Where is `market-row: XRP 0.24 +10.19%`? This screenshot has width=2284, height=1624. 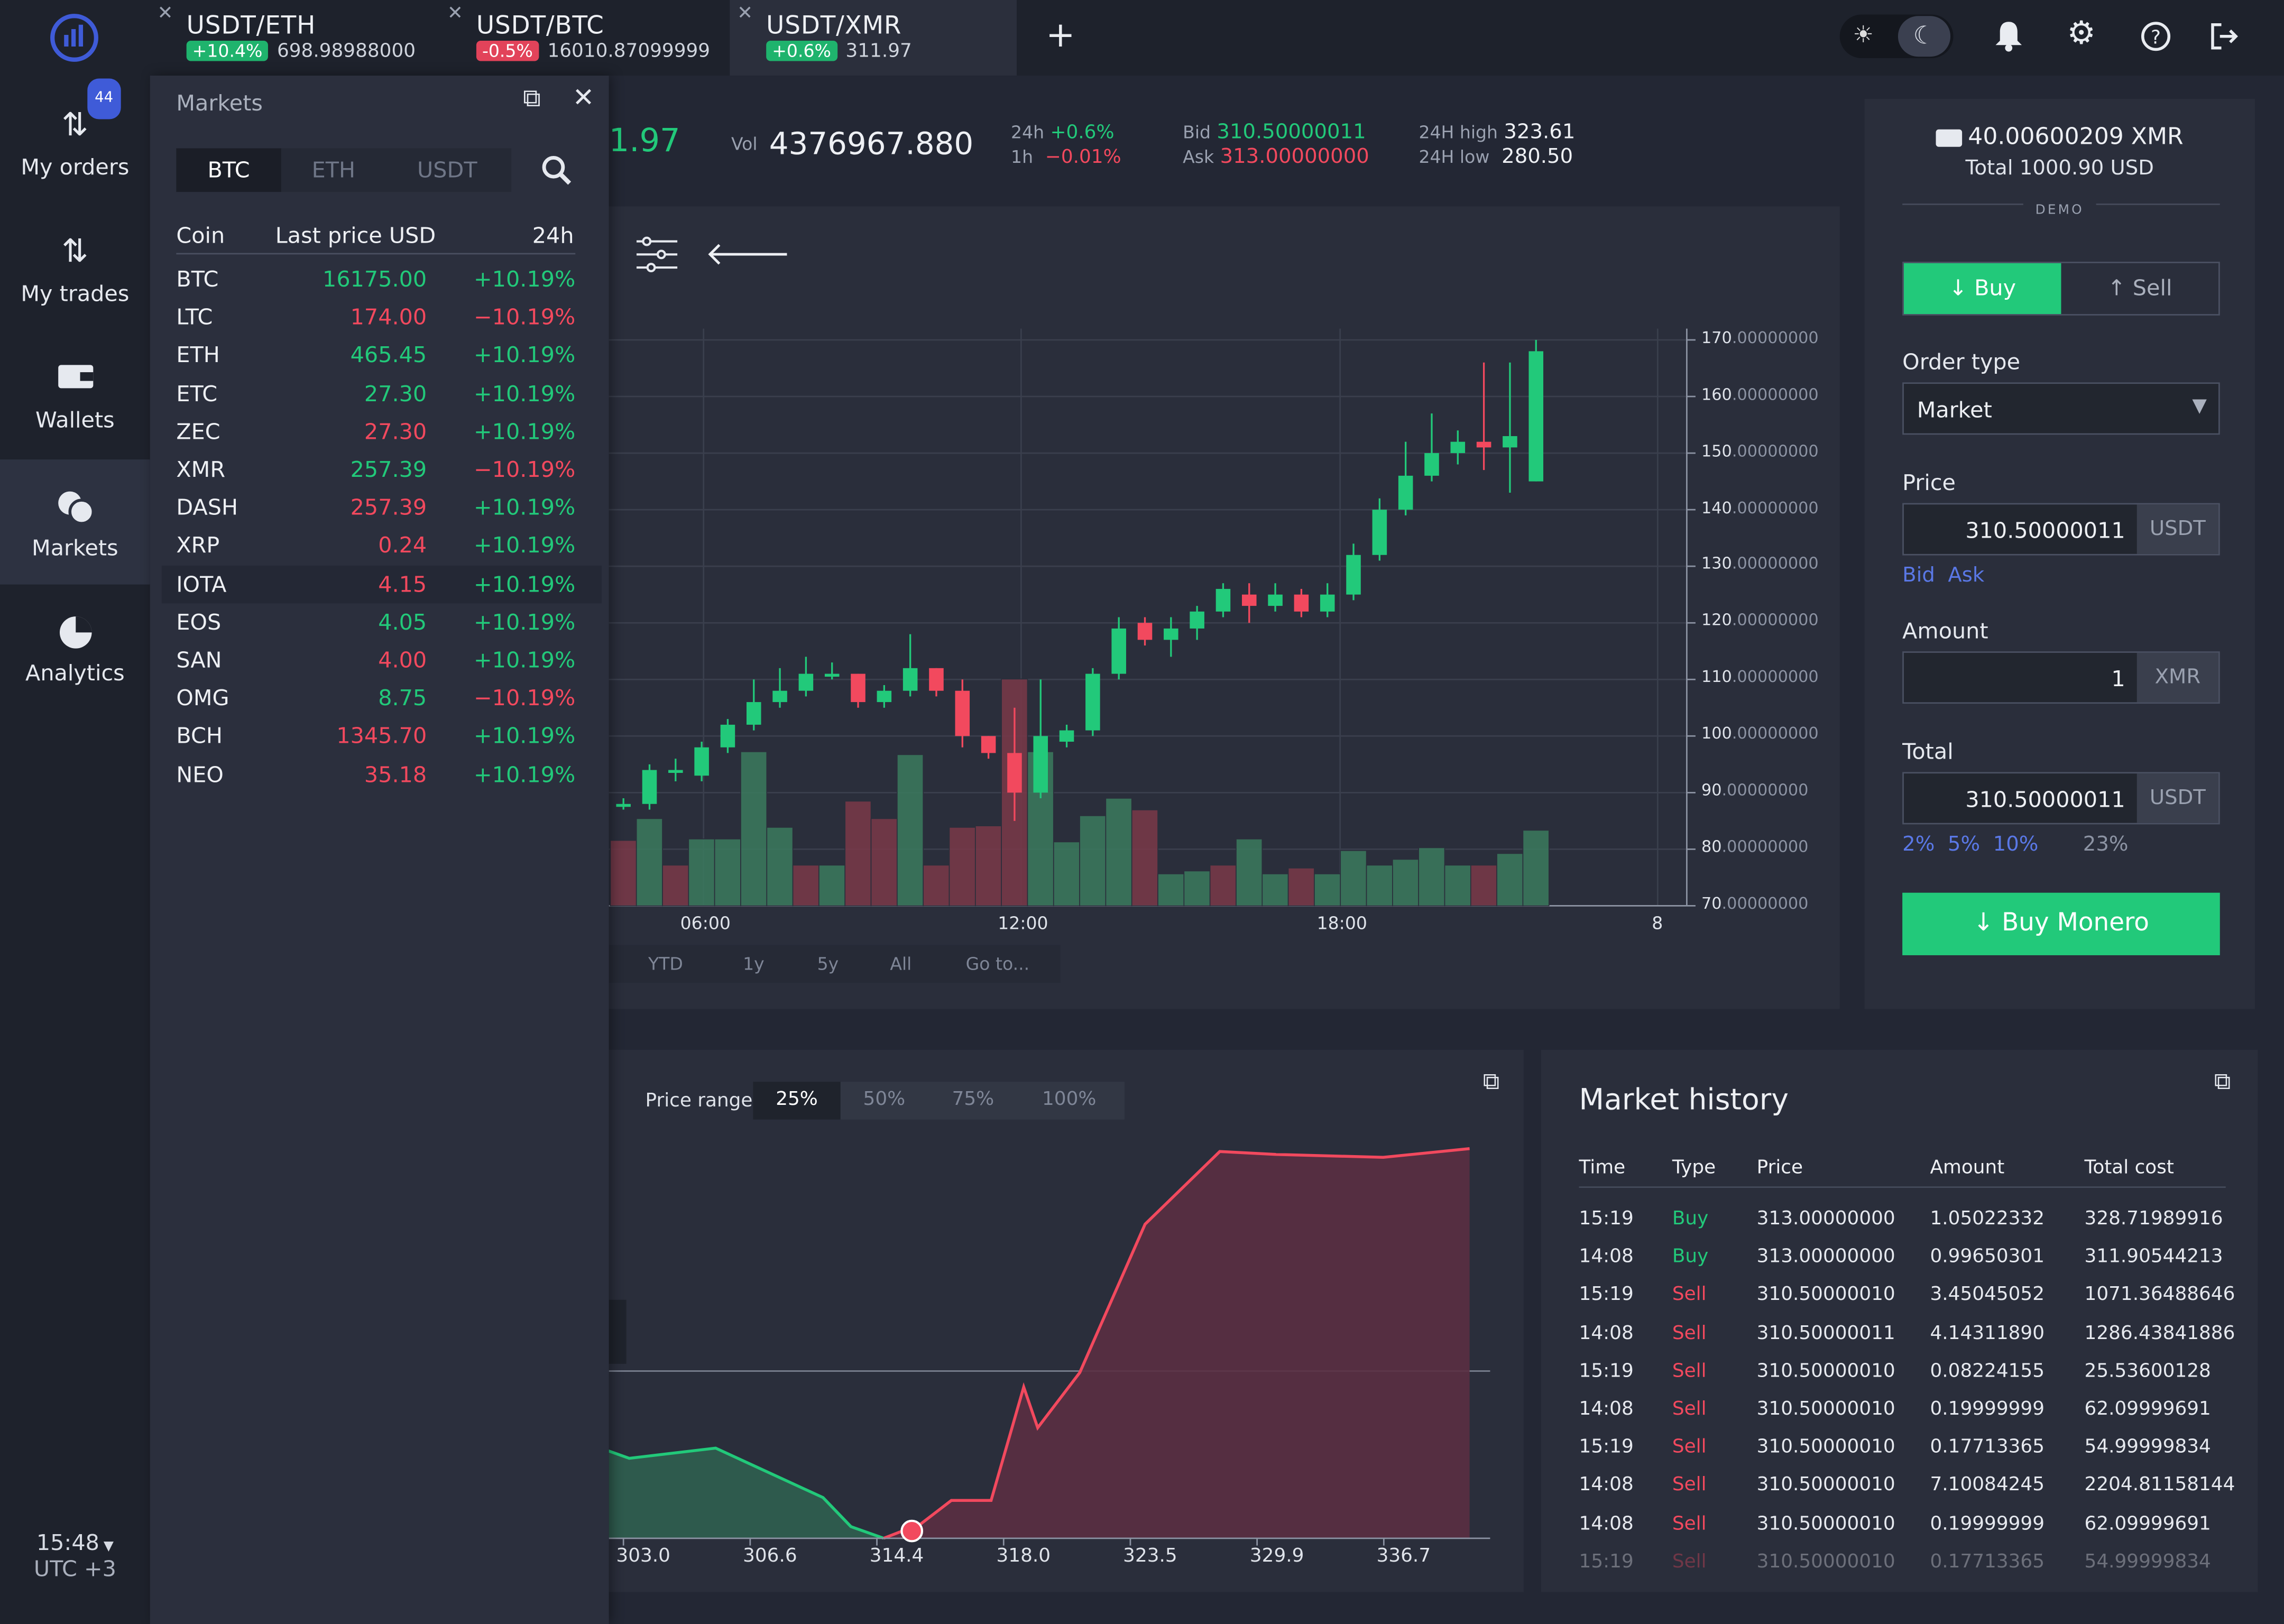 market-row: XRP 0.24 +10.19% is located at coordinates (382, 546).